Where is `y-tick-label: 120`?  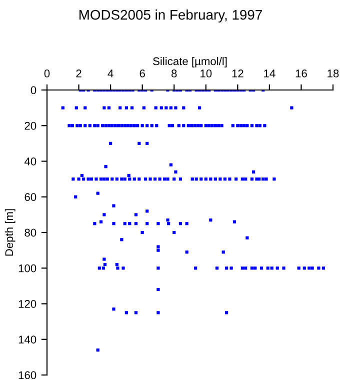 y-tick-label: 120 is located at coordinates (27, 304).